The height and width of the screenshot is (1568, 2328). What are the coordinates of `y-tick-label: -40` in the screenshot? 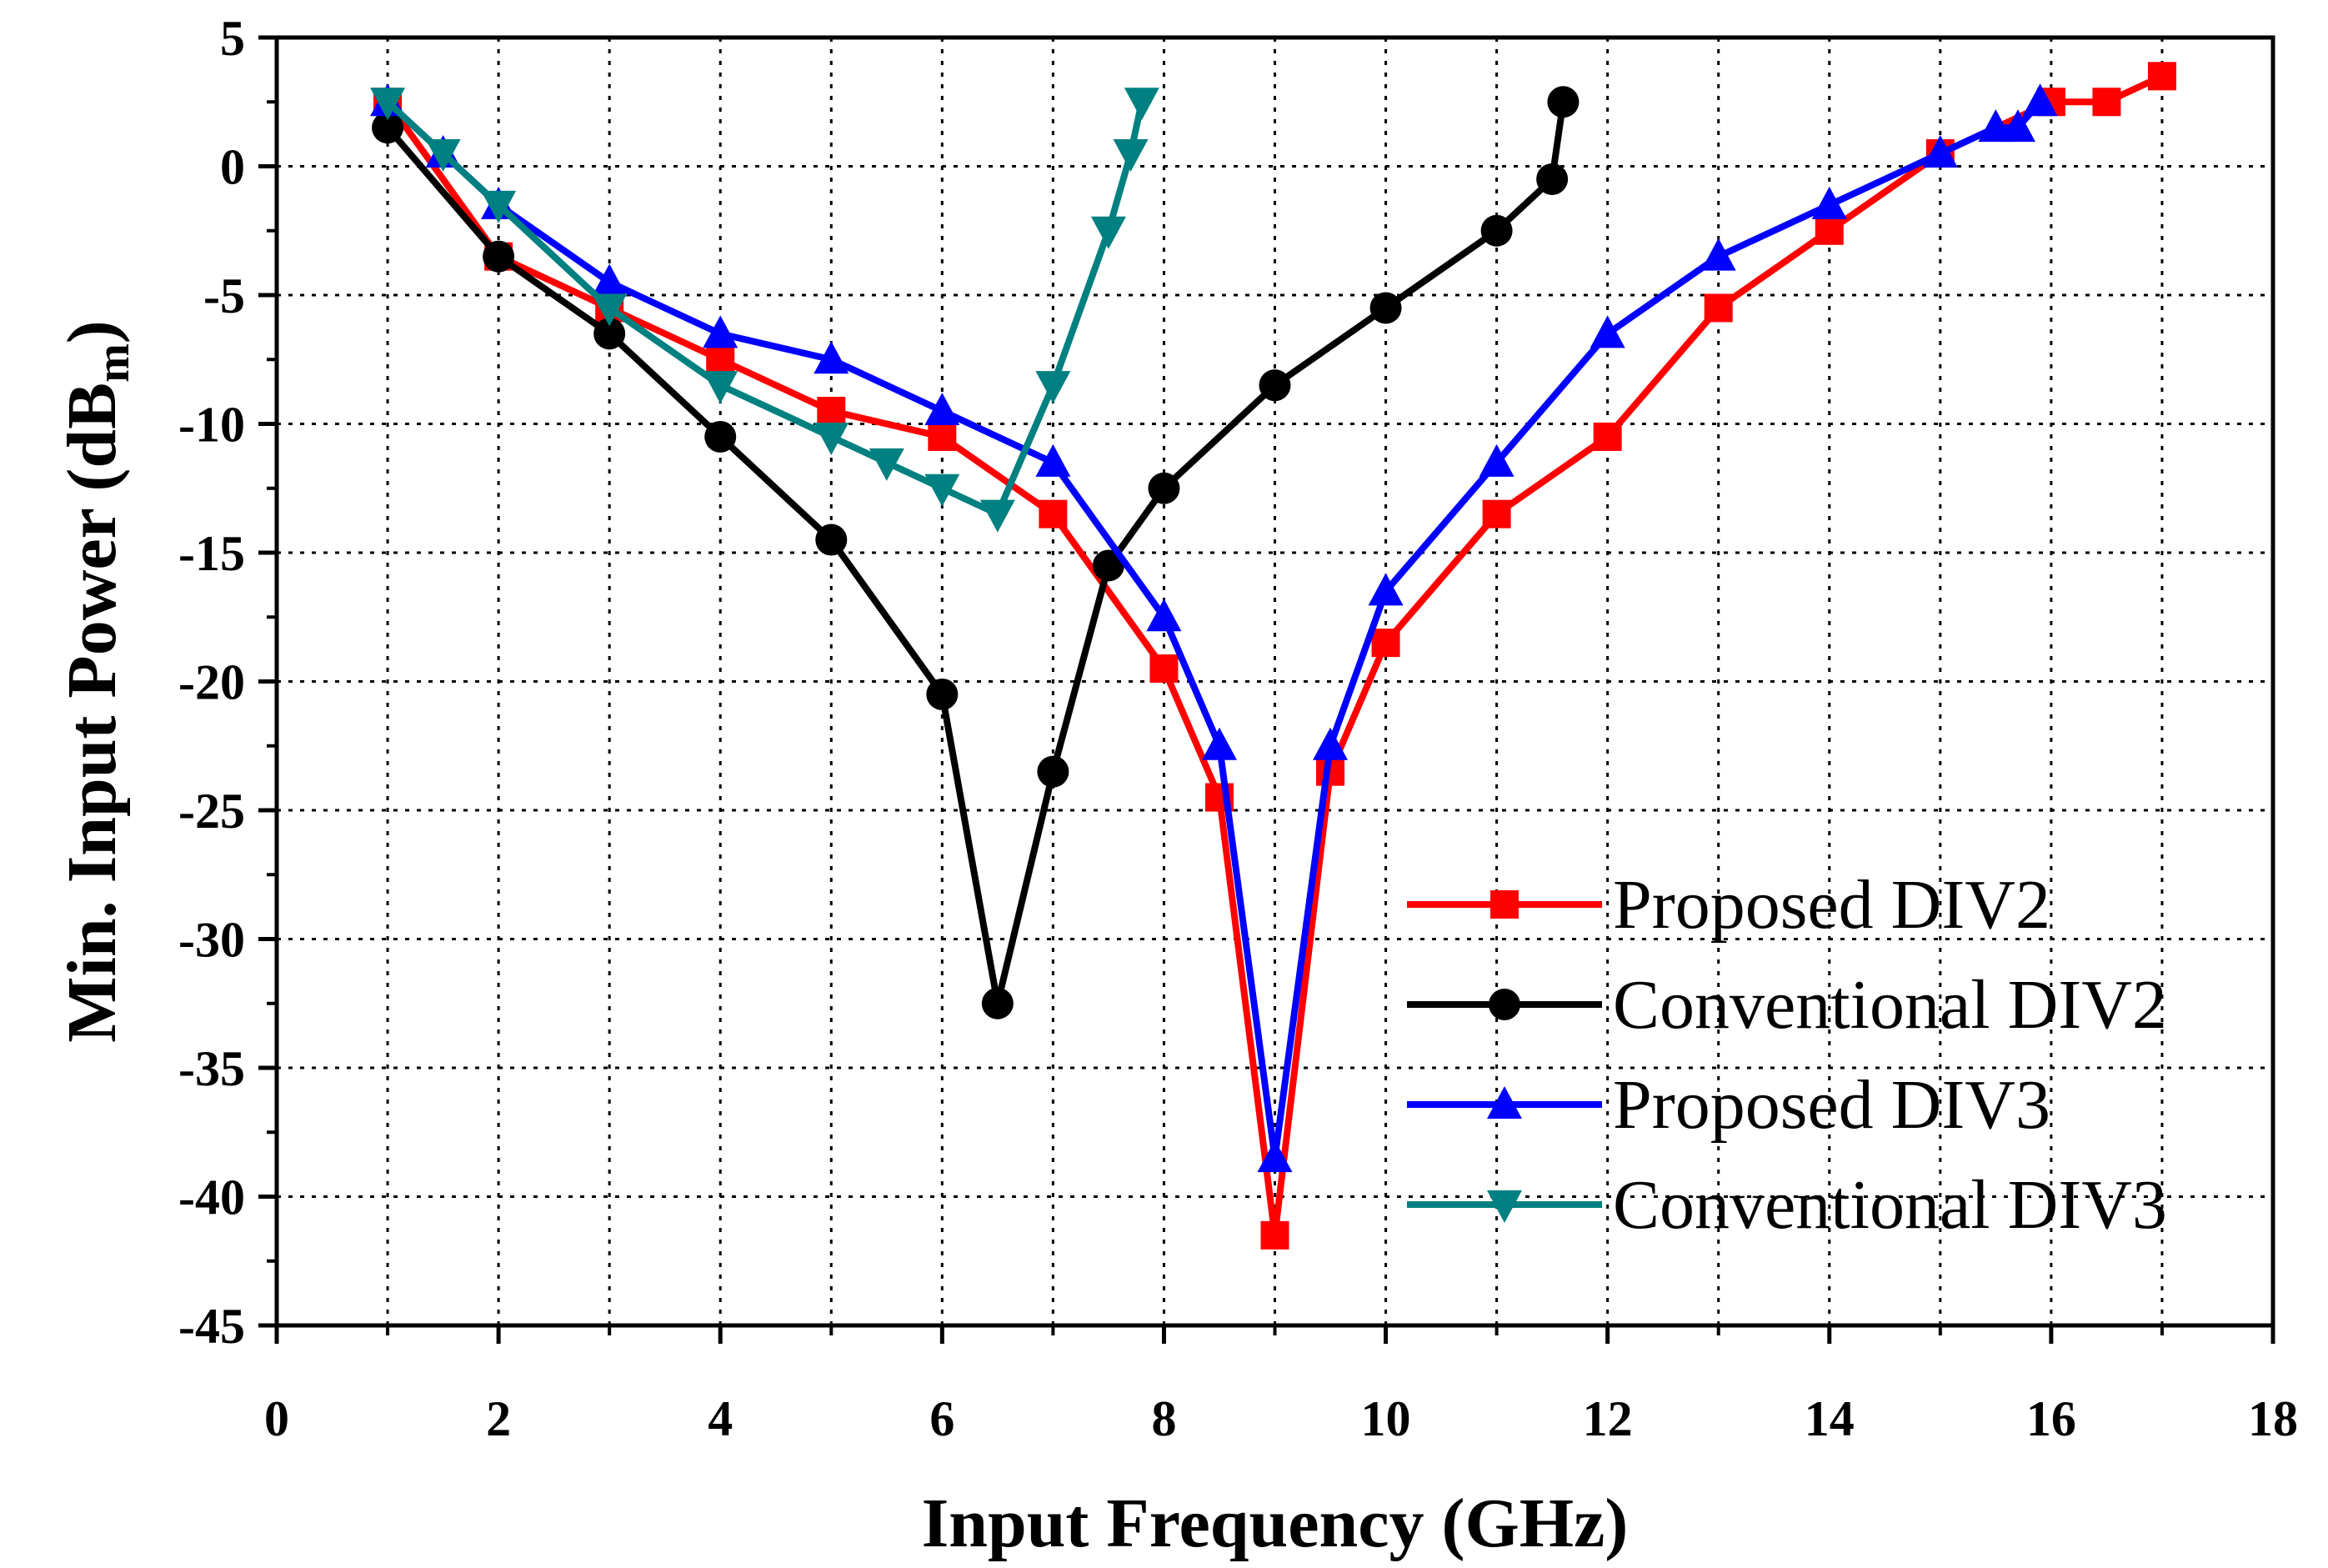 It's located at (211, 1197).